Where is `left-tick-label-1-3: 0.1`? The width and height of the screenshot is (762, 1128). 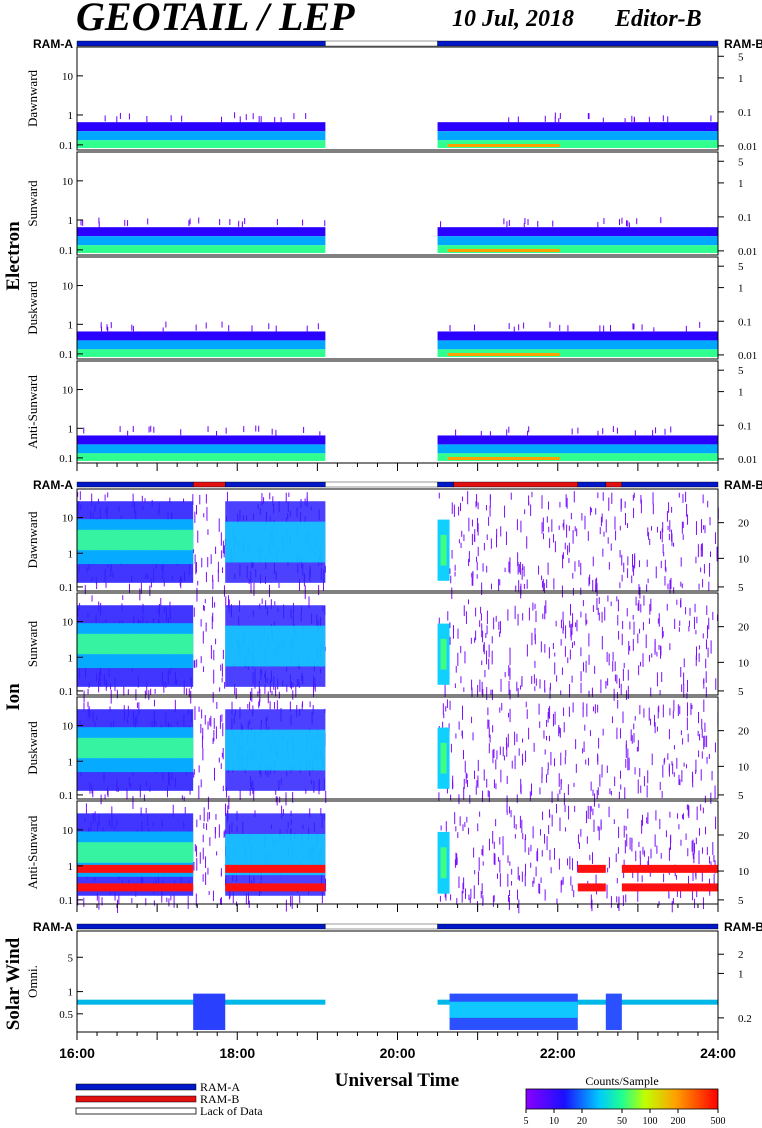
left-tick-label-1-3: 0.1 is located at coordinates (66, 146).